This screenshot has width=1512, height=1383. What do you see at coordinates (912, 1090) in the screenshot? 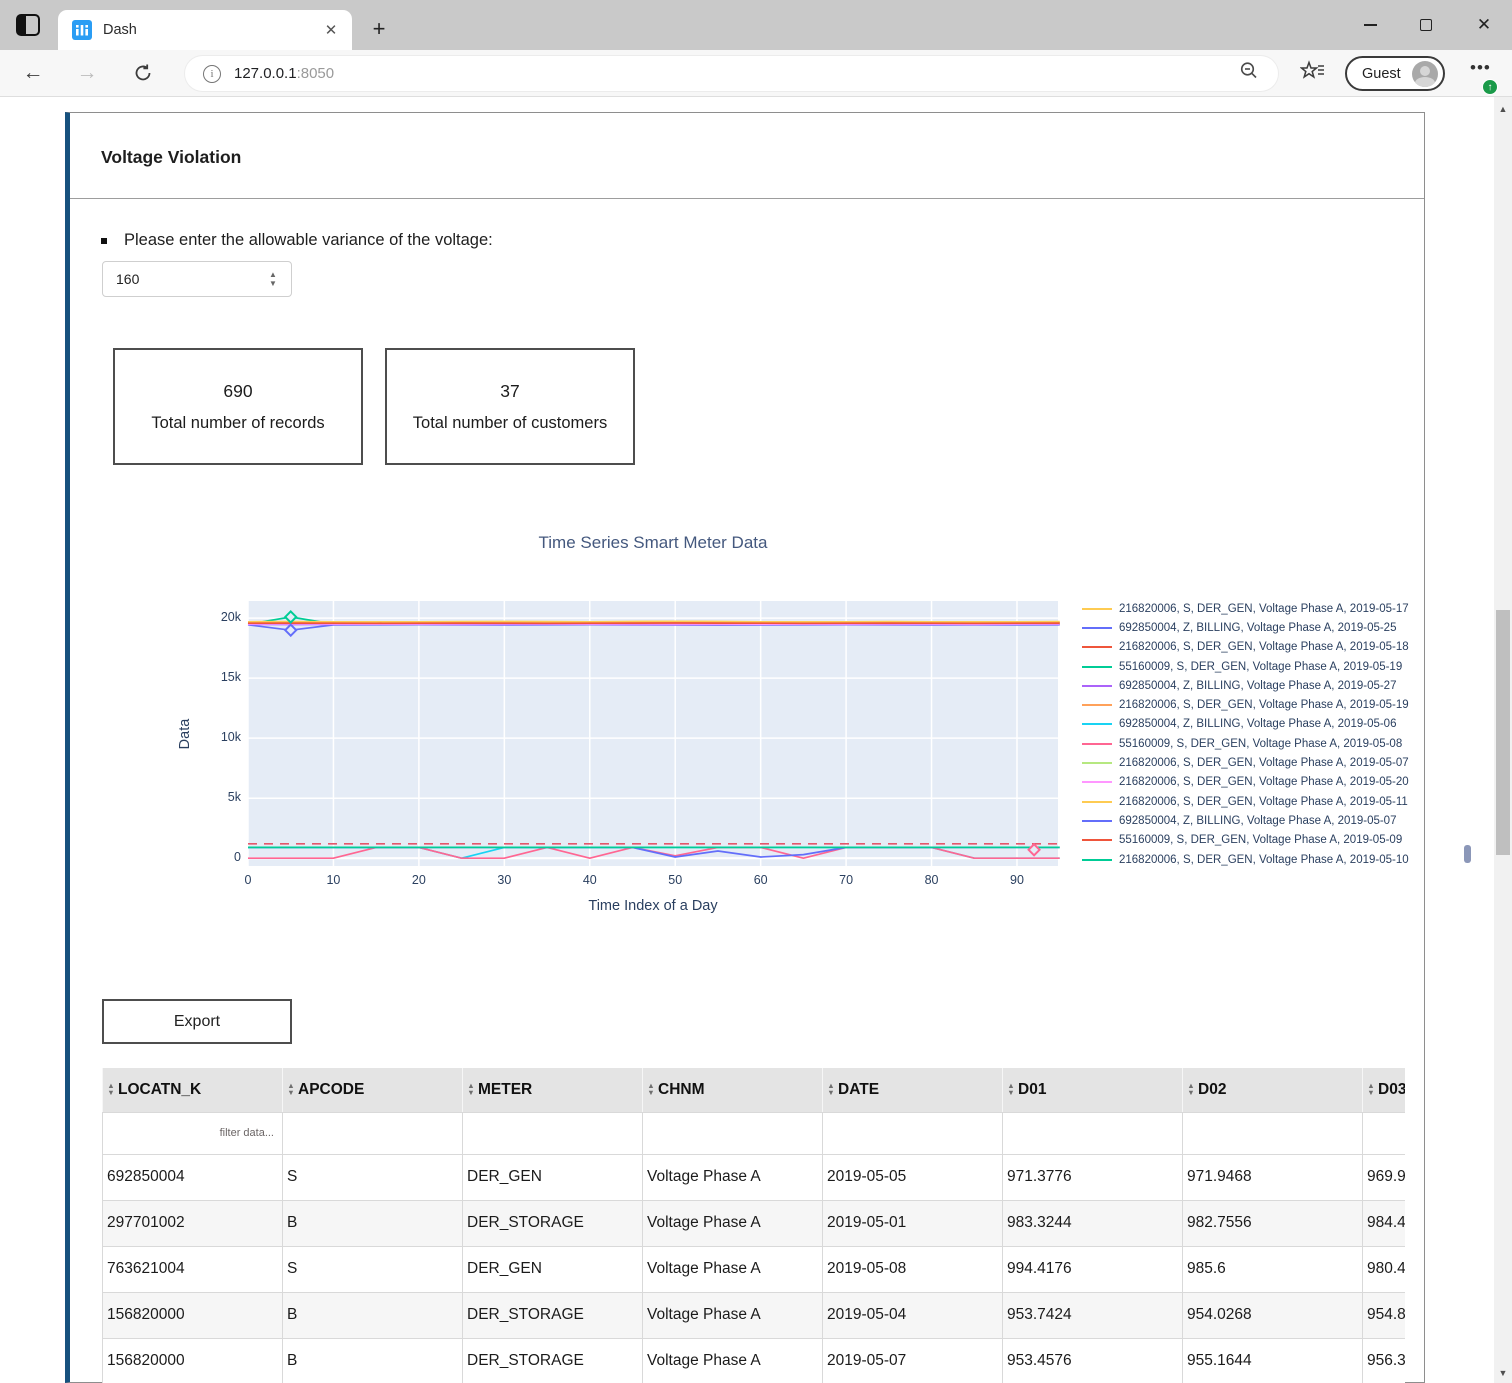
I see `column-header-date: ▲ ▼ DATE` at bounding box center [912, 1090].